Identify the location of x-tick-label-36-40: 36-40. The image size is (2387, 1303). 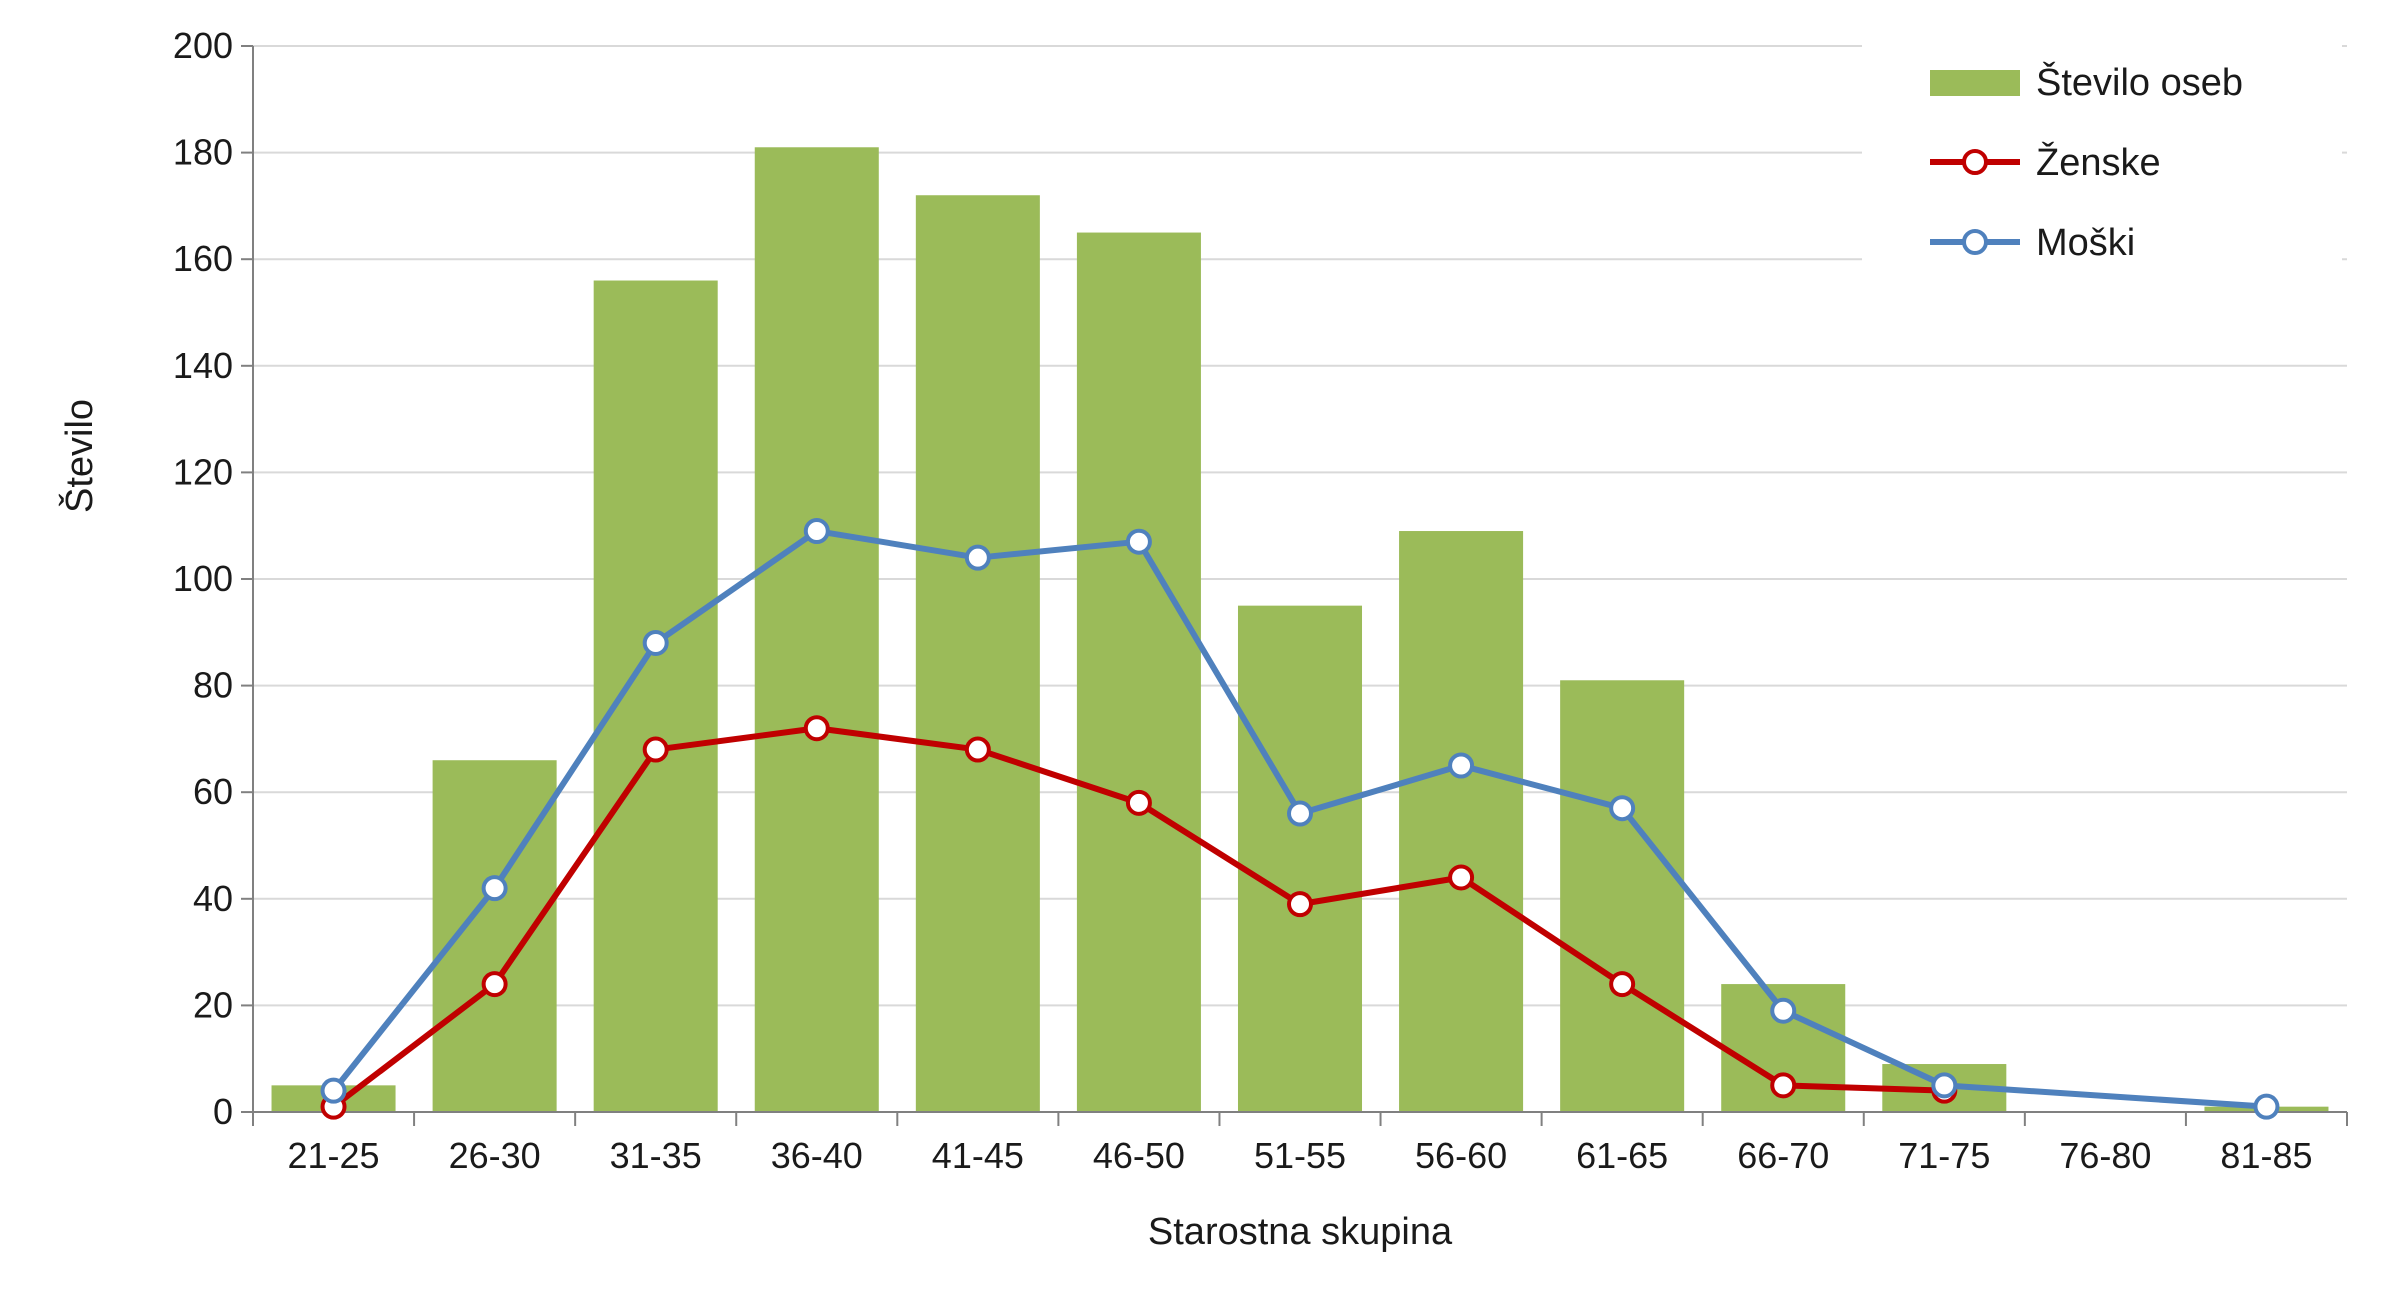
(817, 1155).